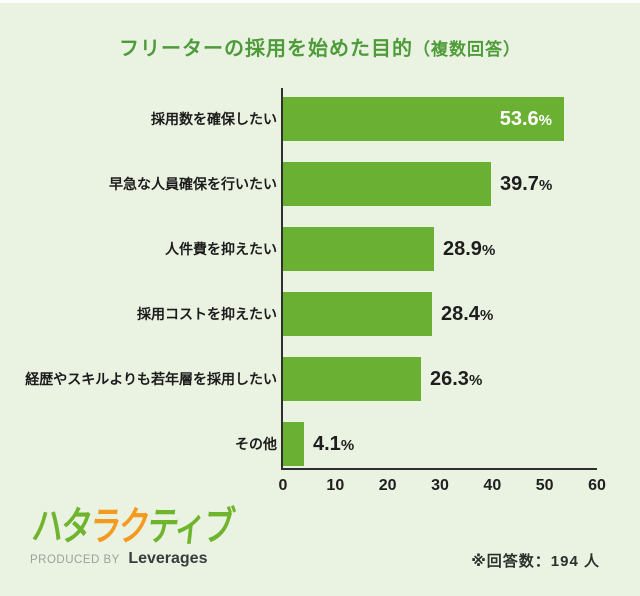  What do you see at coordinates (207, 314) in the screenshot?
I see `category-label: 採用コストを抑えたい` at bounding box center [207, 314].